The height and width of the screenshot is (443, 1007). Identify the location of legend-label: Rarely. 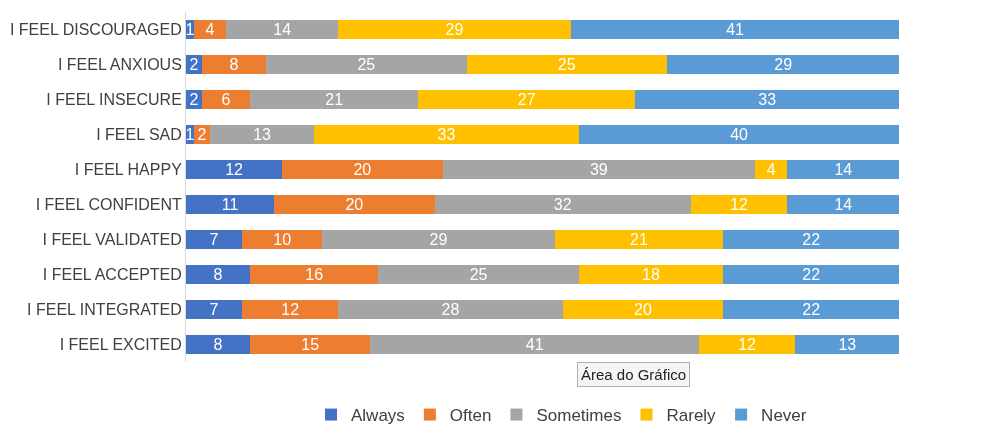
(691, 416).